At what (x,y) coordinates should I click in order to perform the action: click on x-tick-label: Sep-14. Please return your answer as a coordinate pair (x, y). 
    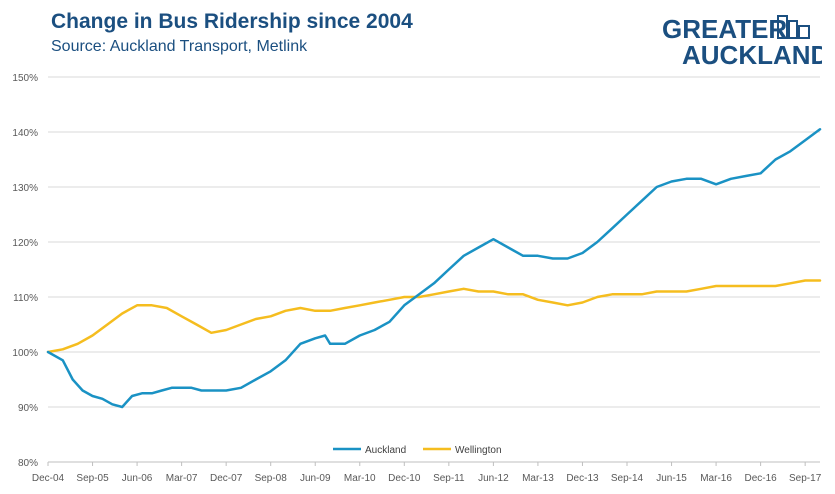
    Looking at the image, I should click on (627, 478).